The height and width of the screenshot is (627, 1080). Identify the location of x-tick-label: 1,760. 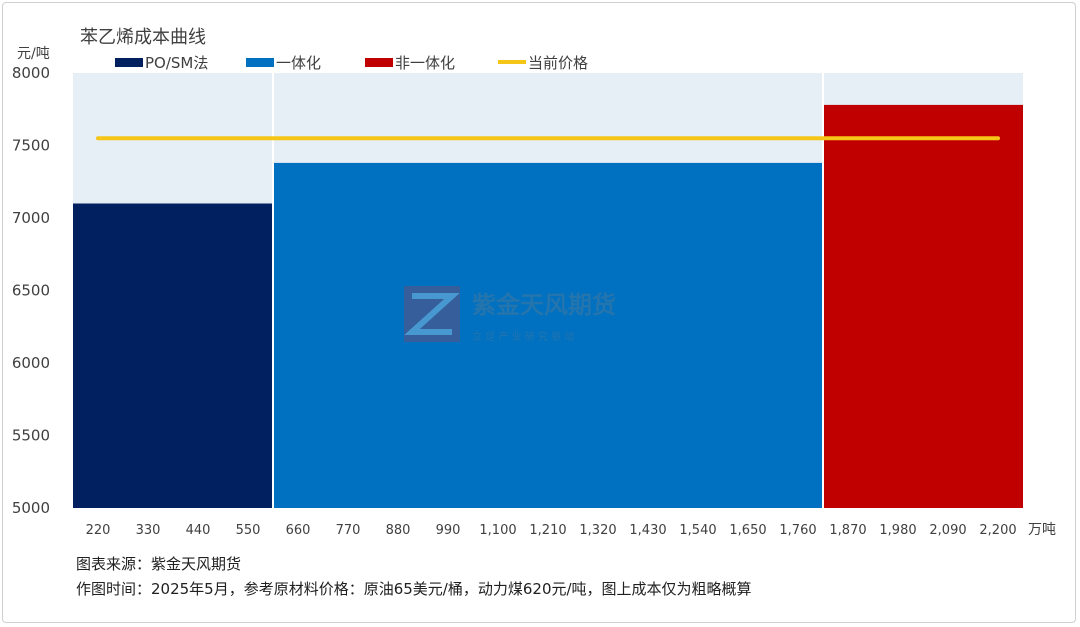
(797, 530).